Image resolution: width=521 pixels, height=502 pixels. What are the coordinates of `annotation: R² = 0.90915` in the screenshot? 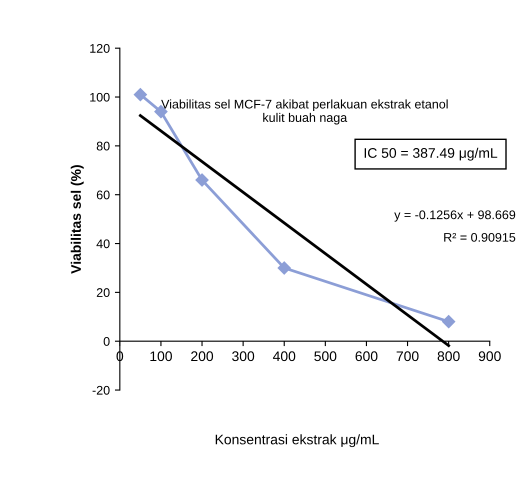 It's located at (480, 237).